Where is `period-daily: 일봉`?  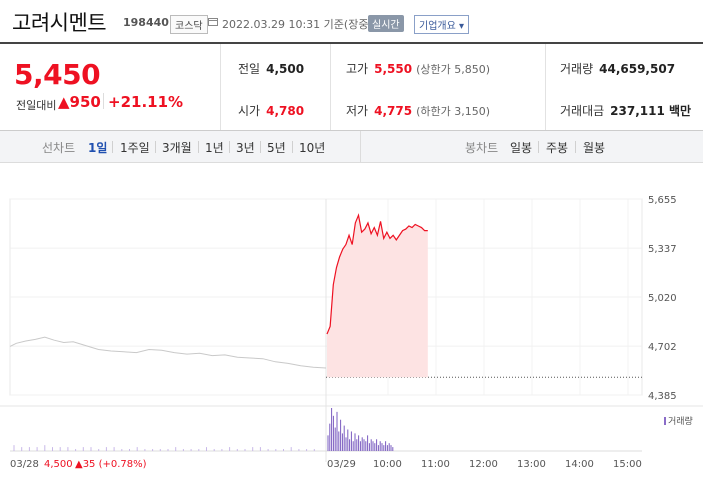
period-daily: 일봉 is located at coordinates (521, 148).